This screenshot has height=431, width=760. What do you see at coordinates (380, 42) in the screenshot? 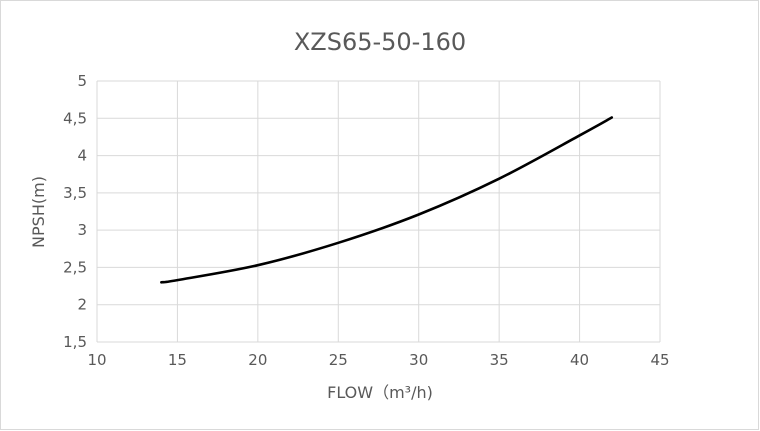
I see `chart-title: XZS65-50-160` at bounding box center [380, 42].